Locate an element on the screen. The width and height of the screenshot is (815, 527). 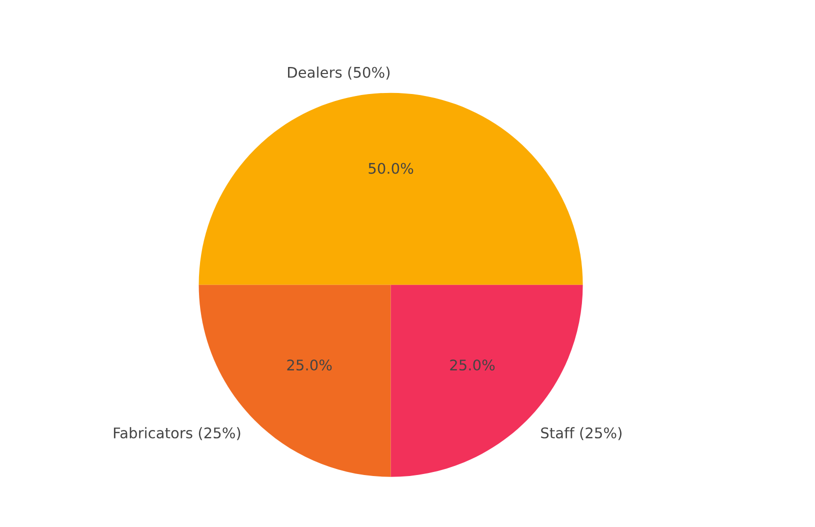
slice-label: Fabricators (25%) is located at coordinates (177, 433).